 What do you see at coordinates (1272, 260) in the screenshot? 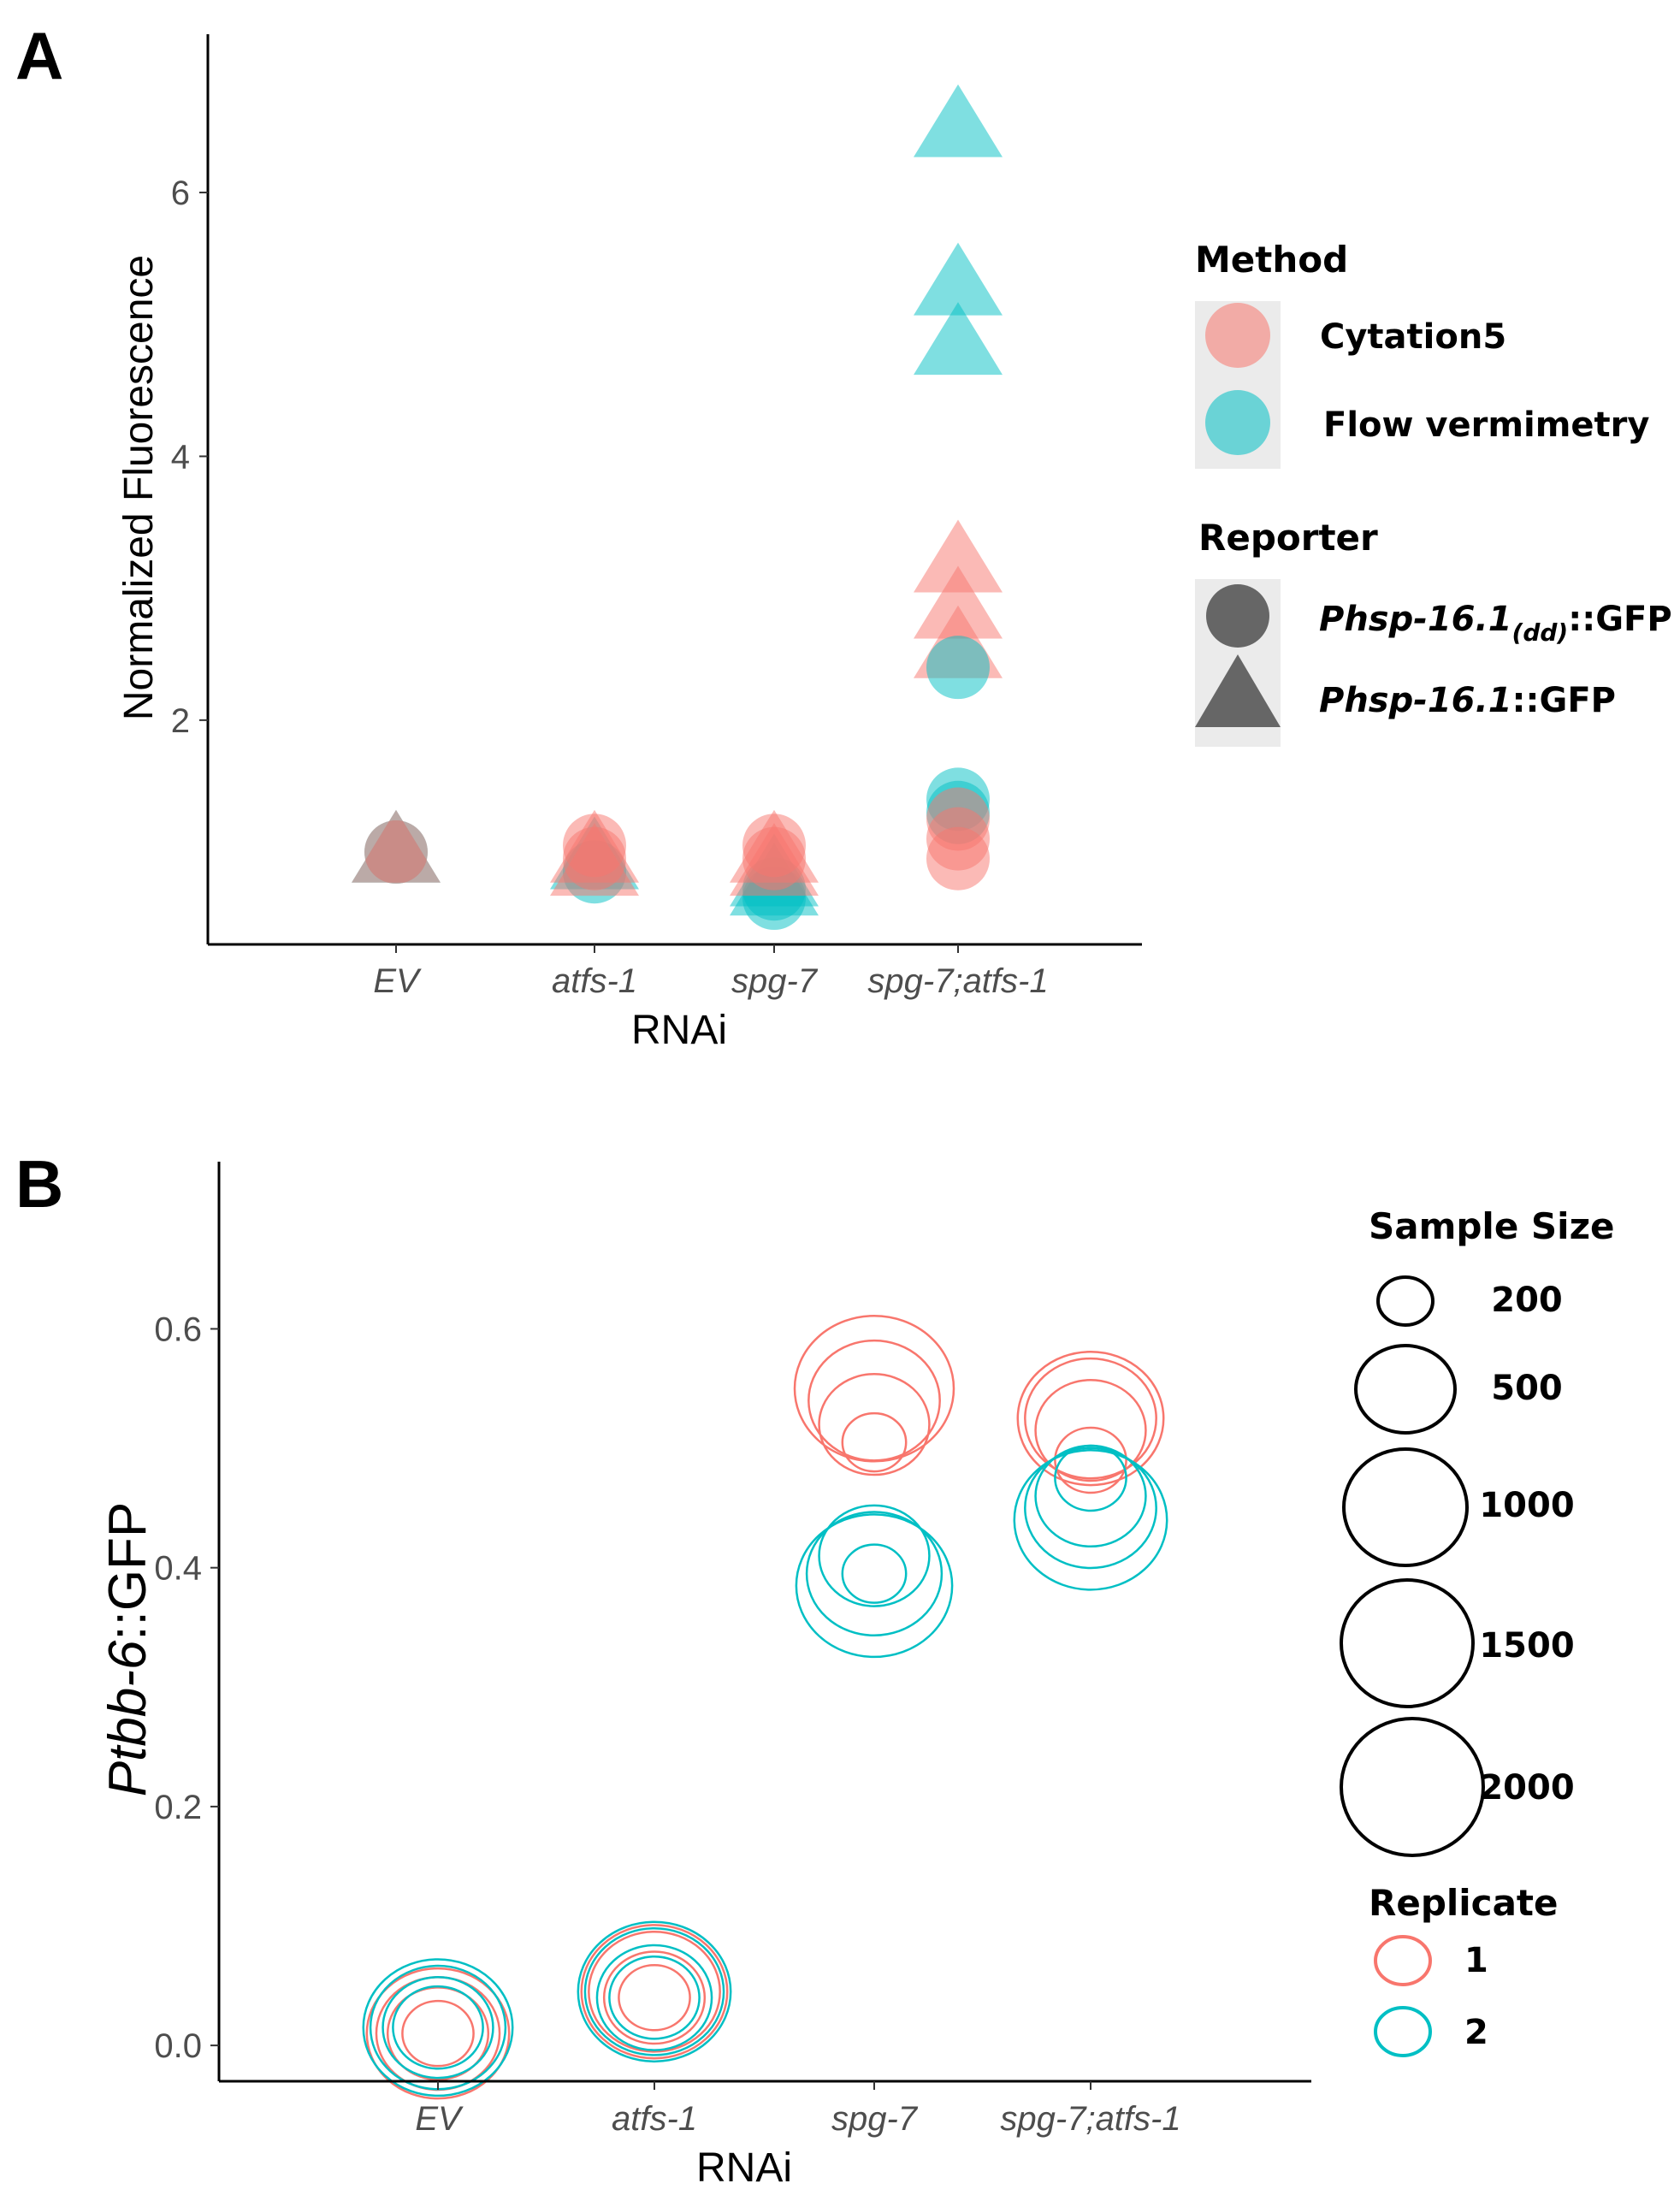
I see `legend-method-title: Method` at bounding box center [1272, 260].